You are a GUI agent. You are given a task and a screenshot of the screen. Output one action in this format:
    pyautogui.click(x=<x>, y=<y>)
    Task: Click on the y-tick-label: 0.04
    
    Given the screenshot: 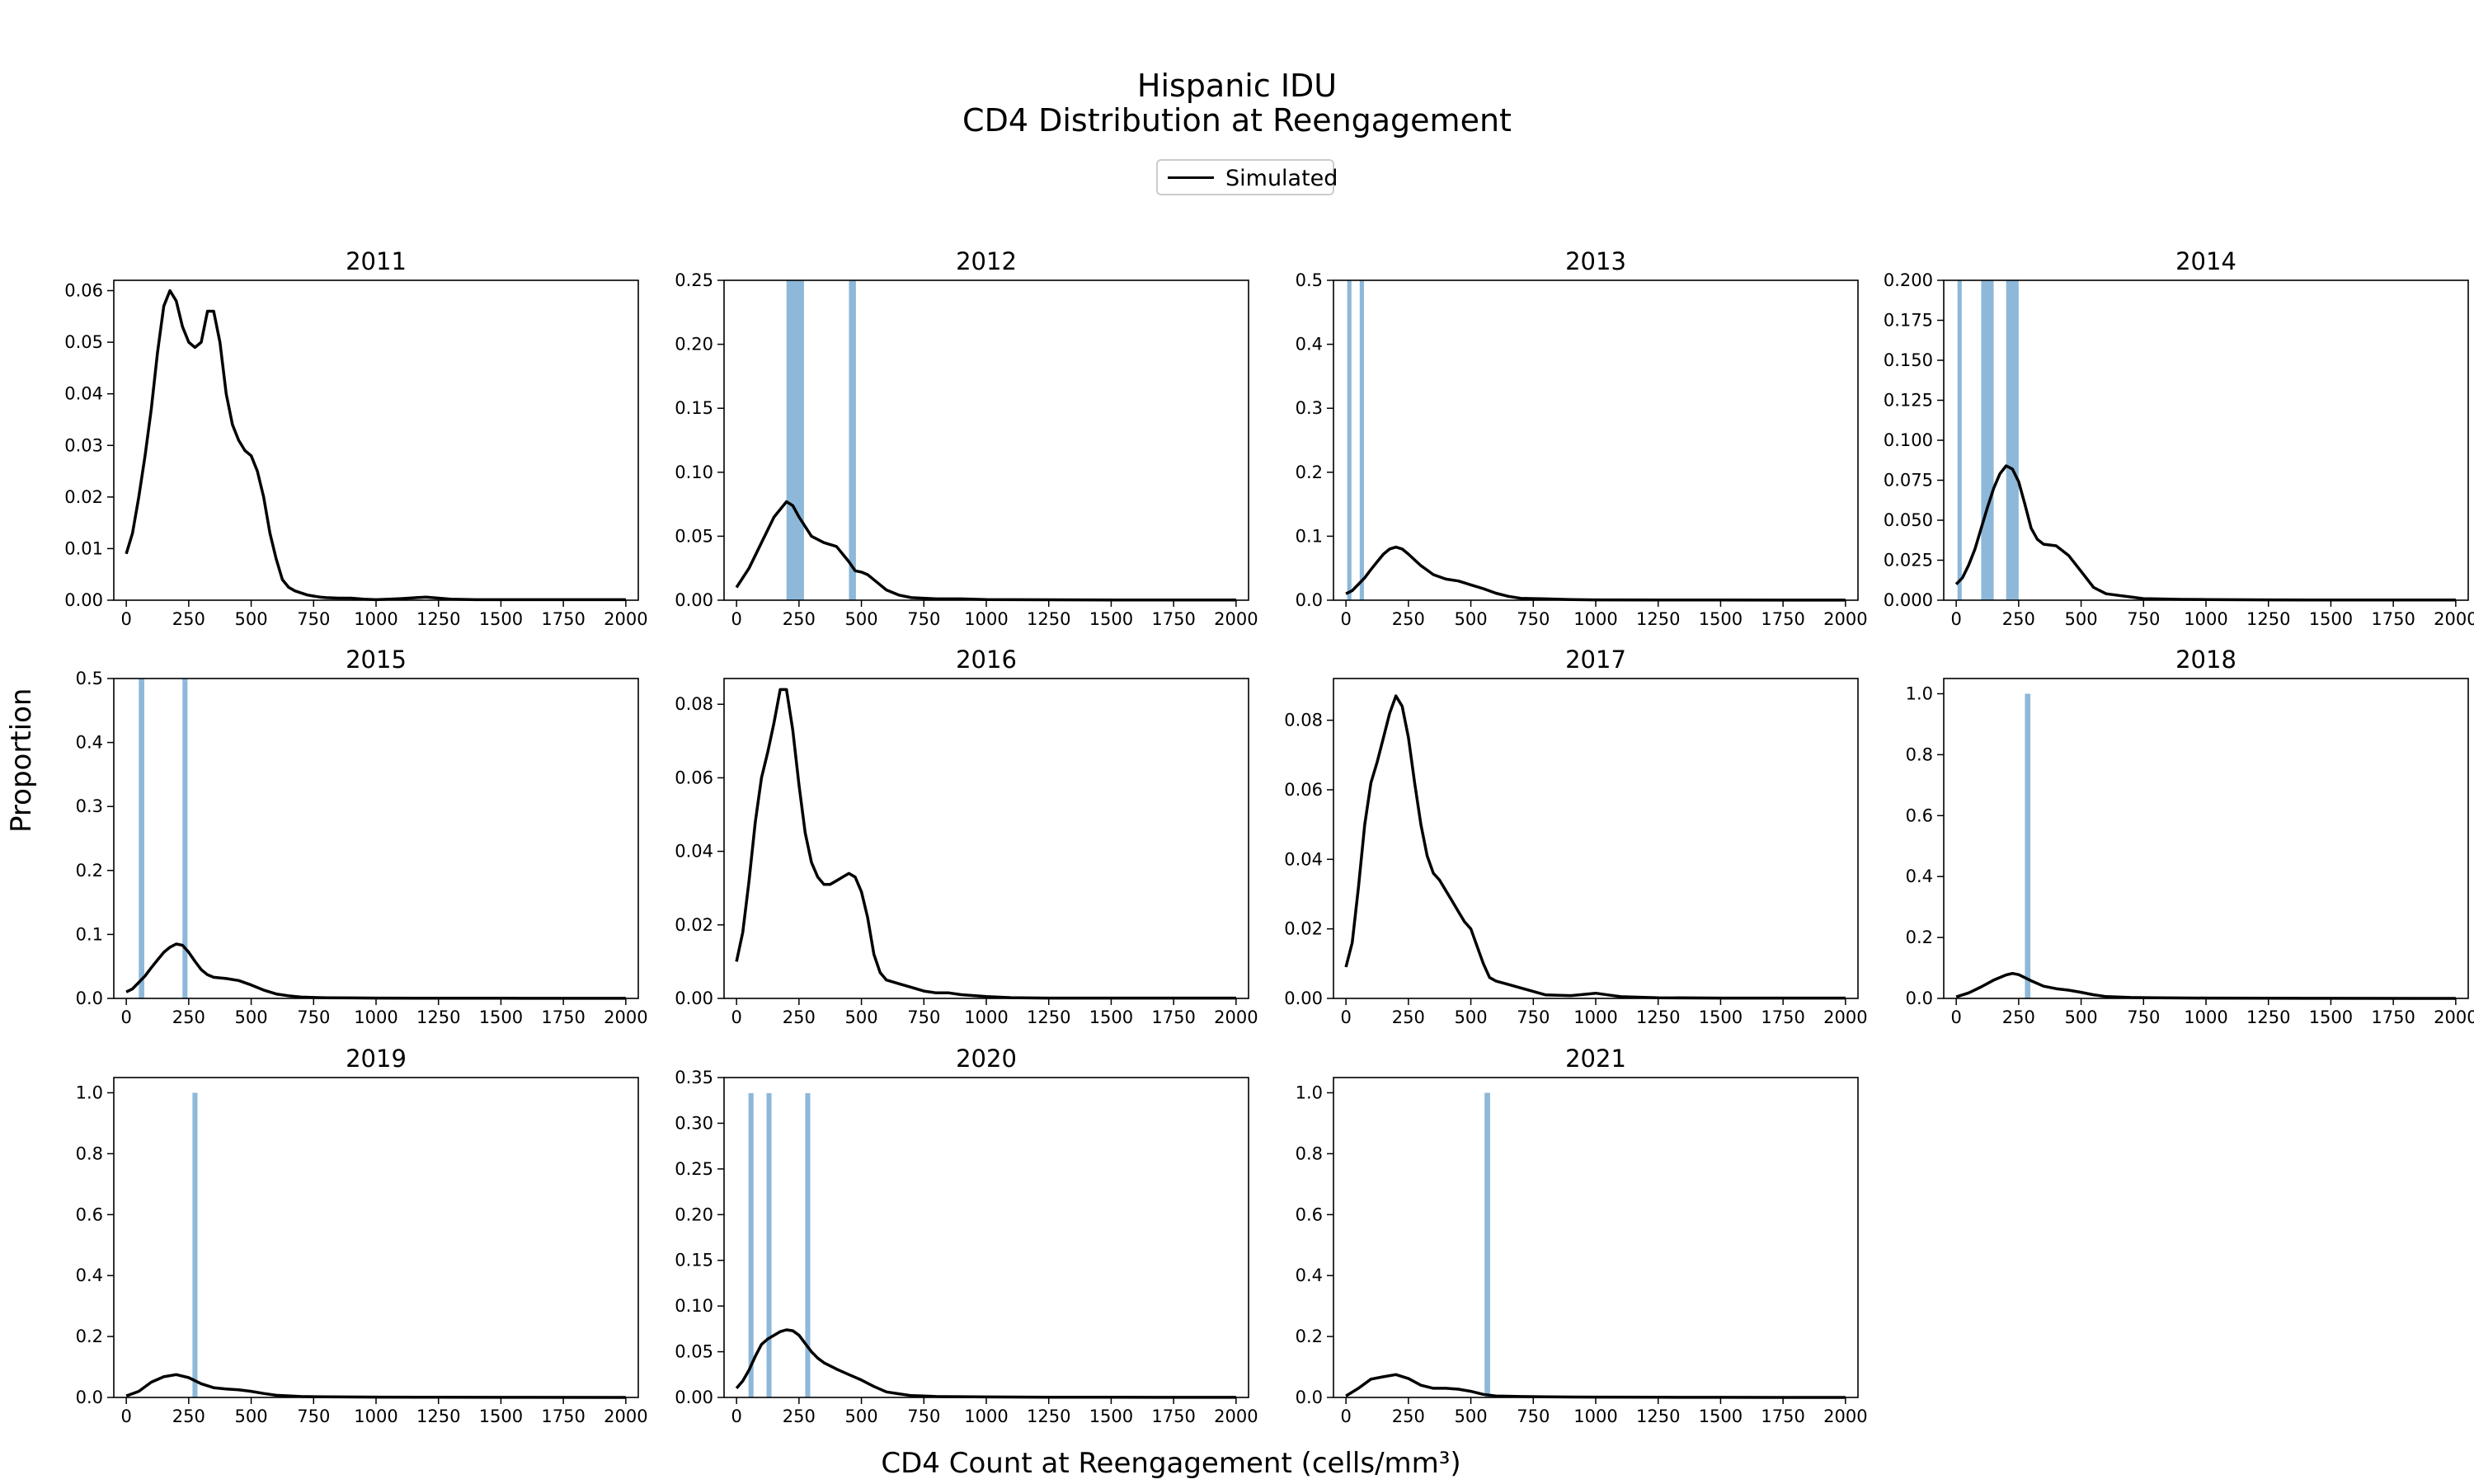 What is the action you would take?
    pyautogui.click(x=83, y=394)
    